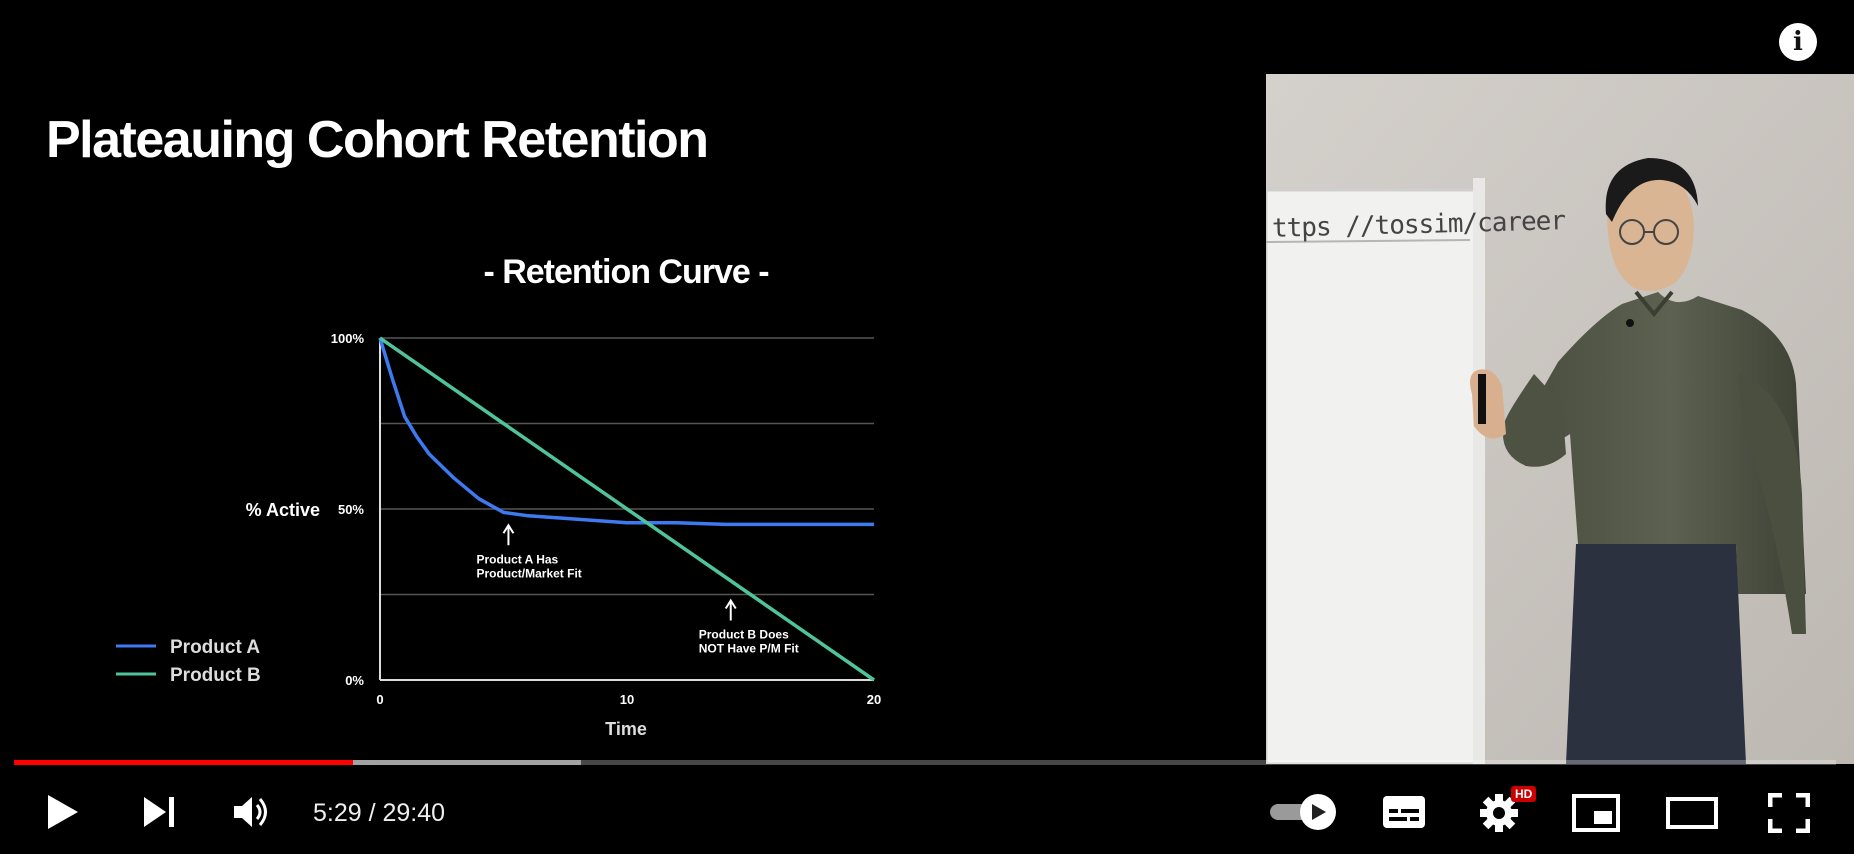 This screenshot has width=1854, height=854. What do you see at coordinates (1789, 813) in the screenshot?
I see `fullscreen-icon` at bounding box center [1789, 813].